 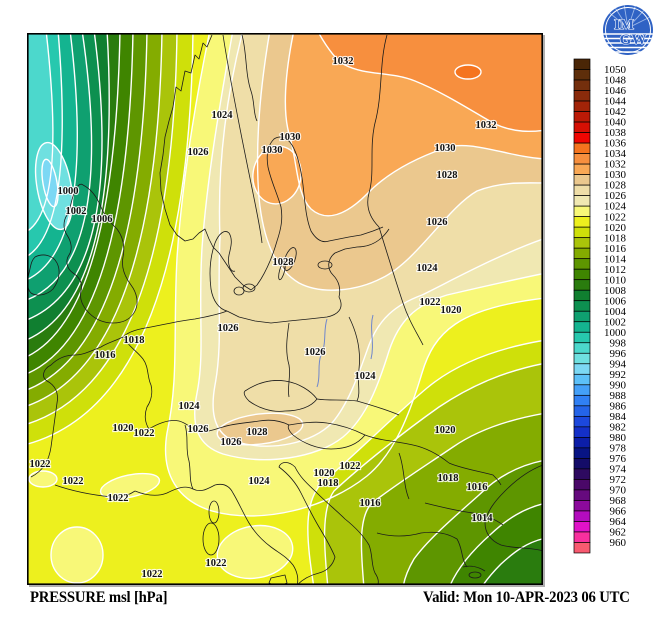 I want to click on scale-tick-label: 994, so click(x=618, y=364).